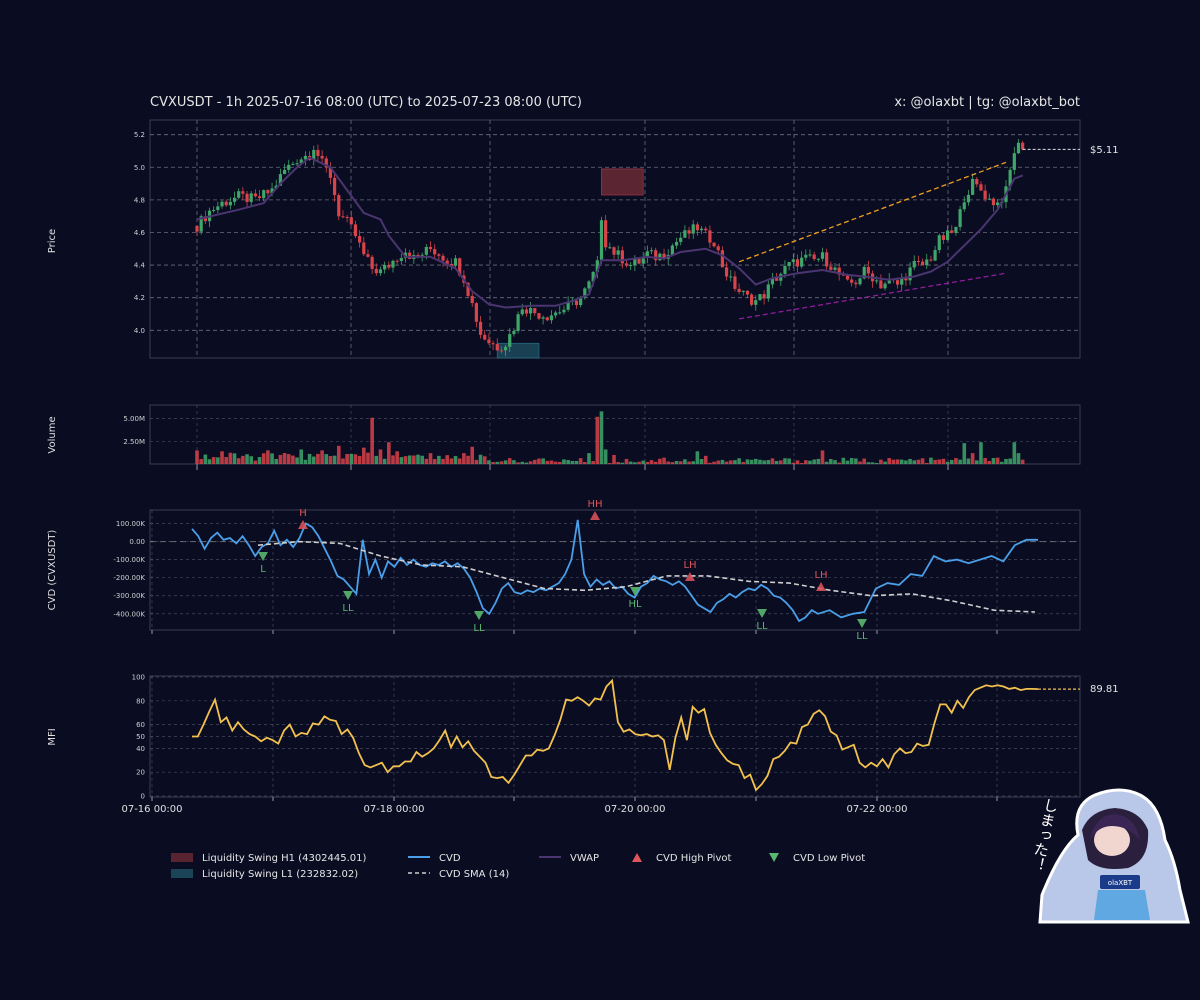 The width and height of the screenshot is (1200, 1000). What do you see at coordinates (987, 102) in the screenshot?
I see `credit-text: x: @olaxbt | tg: @olaxbt_bot` at bounding box center [987, 102].